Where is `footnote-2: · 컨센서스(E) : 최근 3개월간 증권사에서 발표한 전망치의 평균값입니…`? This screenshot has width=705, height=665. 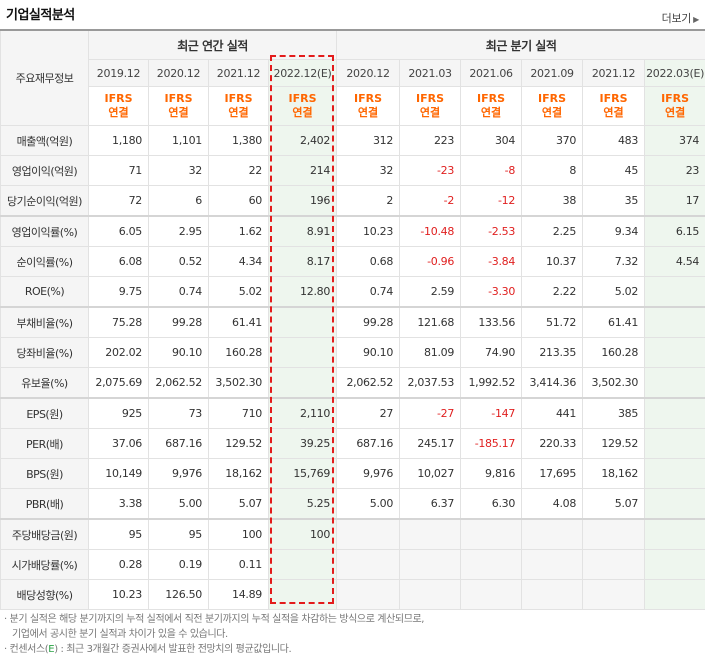
footnote-2: · 컨센서스(E) : 최근 3개월간 증권사에서 발표한 전망치의 평균값입니… is located at coordinates (214, 649).